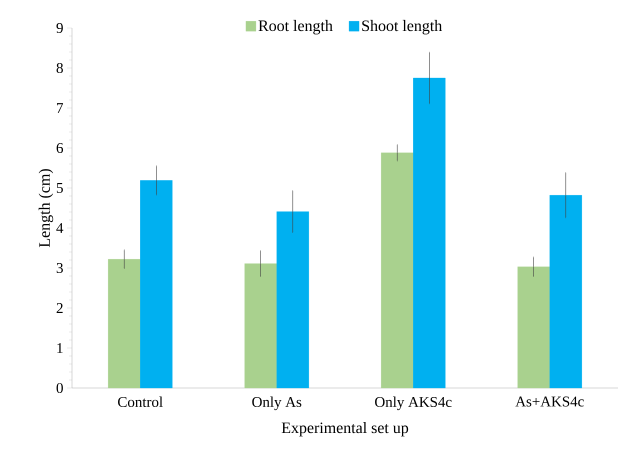  Describe the element at coordinates (345, 429) in the screenshot. I see `x-axis-title: Experimental set up` at that location.